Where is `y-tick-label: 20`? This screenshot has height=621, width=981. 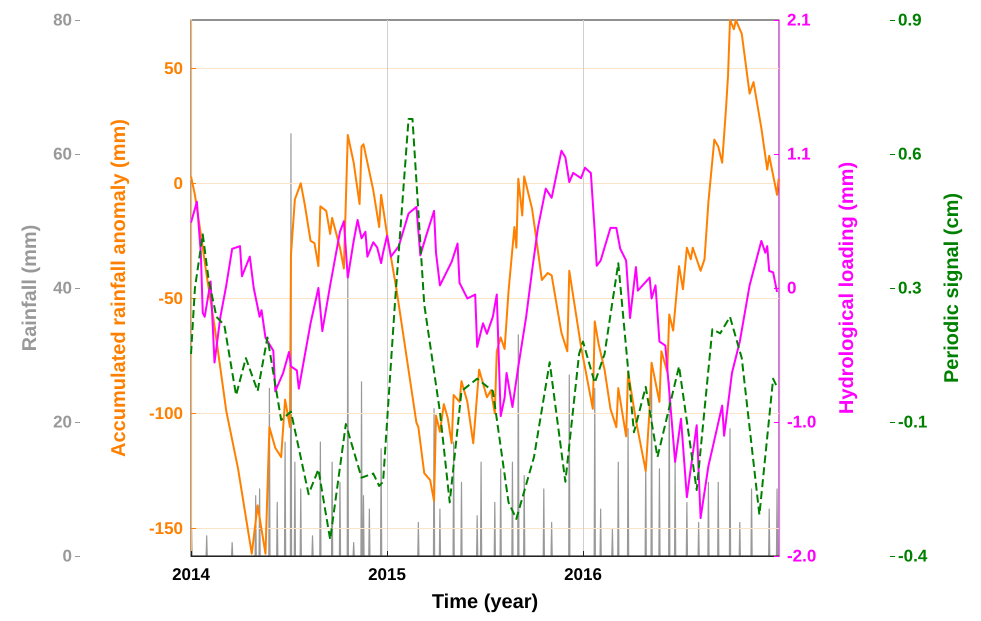 y-tick-label: 20 is located at coordinates (62, 422).